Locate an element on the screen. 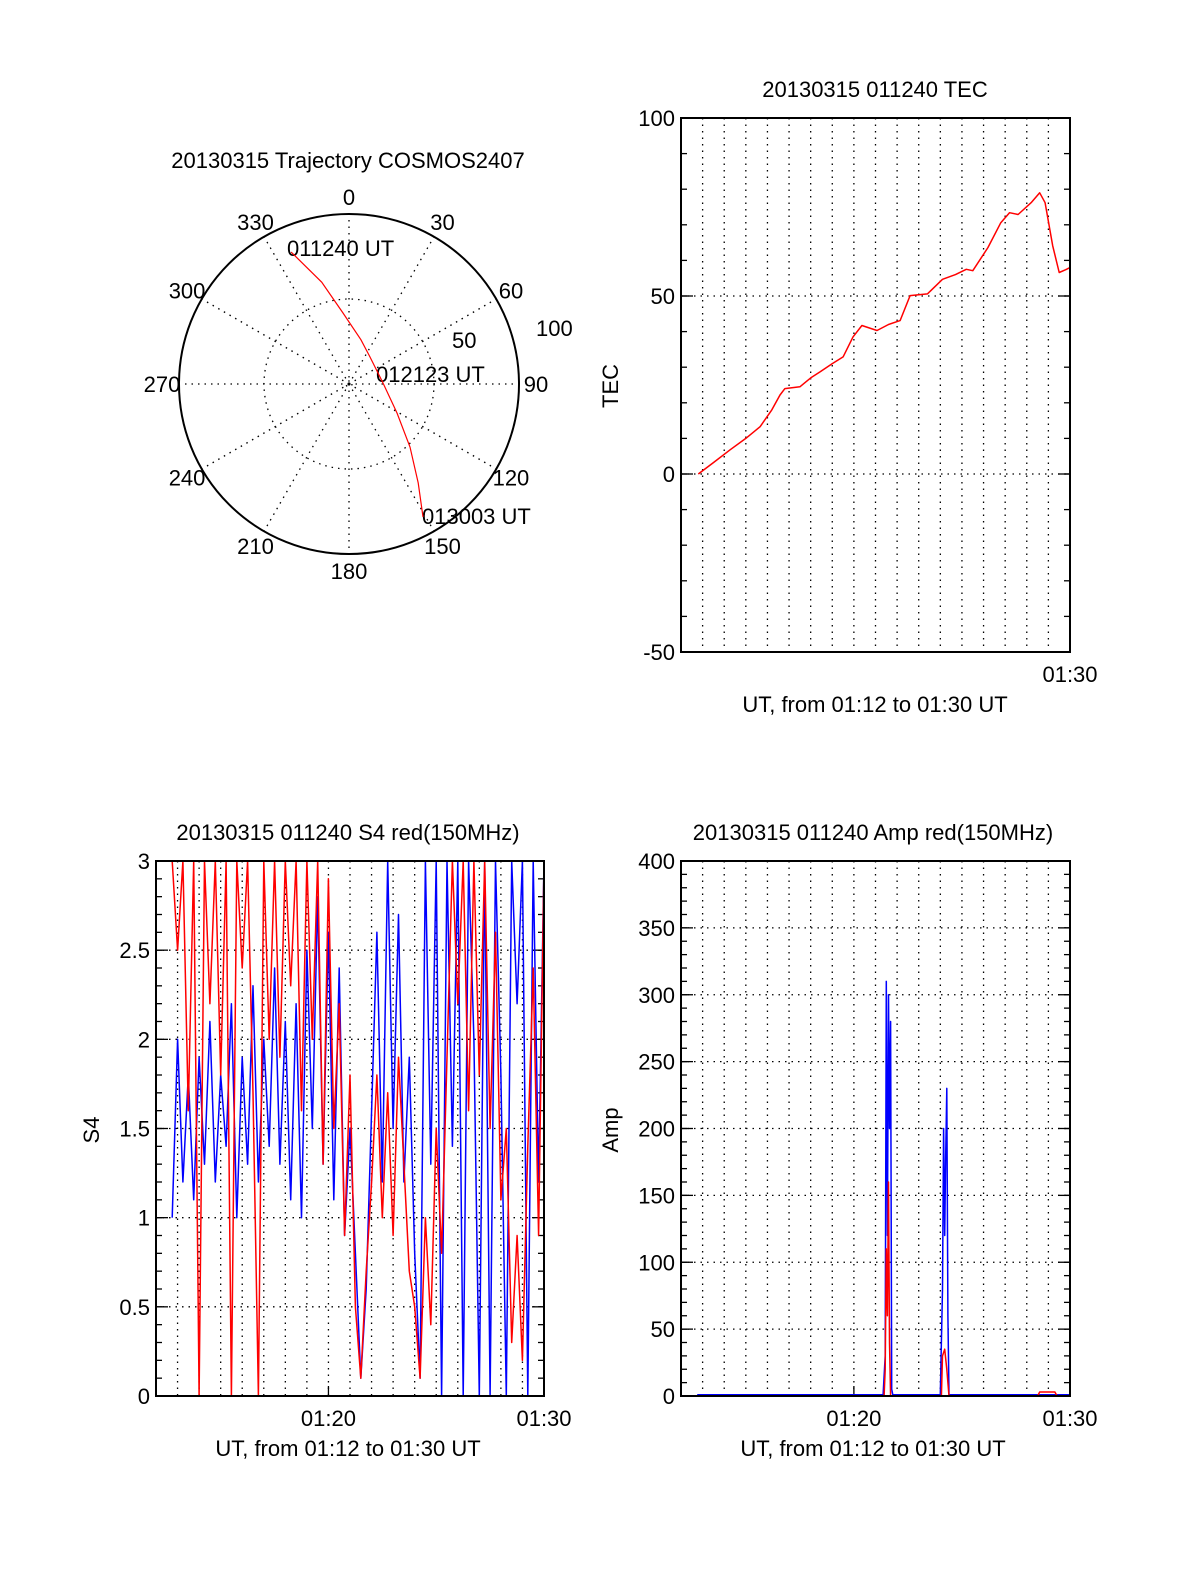 This screenshot has width=1200, height=1575. series-line-tec is located at coordinates (883, 333).